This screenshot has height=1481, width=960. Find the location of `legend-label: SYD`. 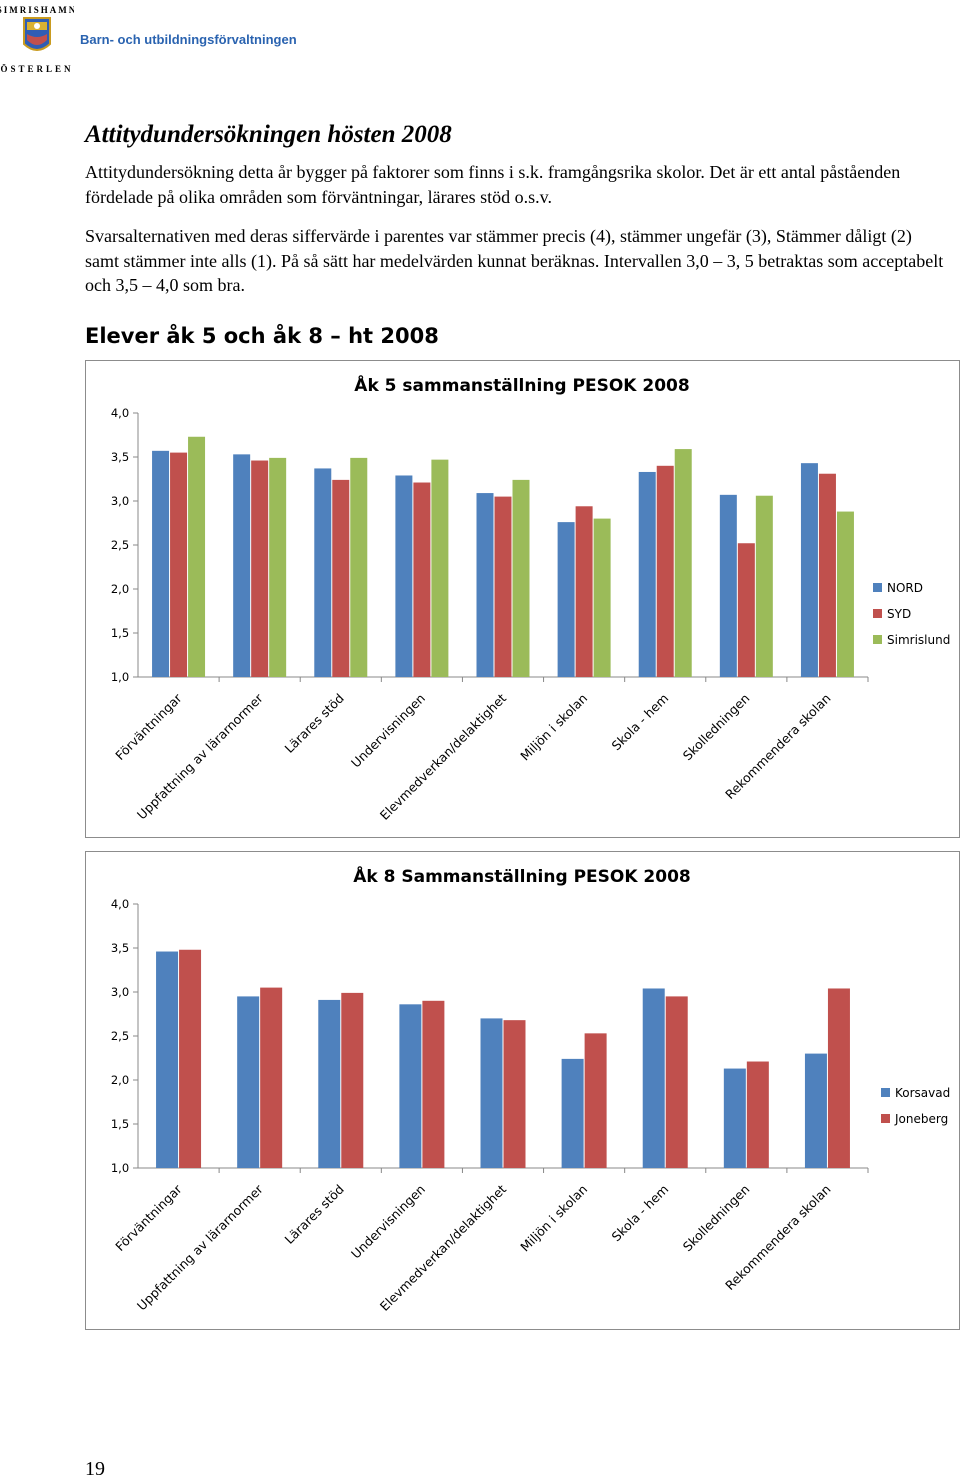

legend-label: SYD is located at coordinates (899, 614).